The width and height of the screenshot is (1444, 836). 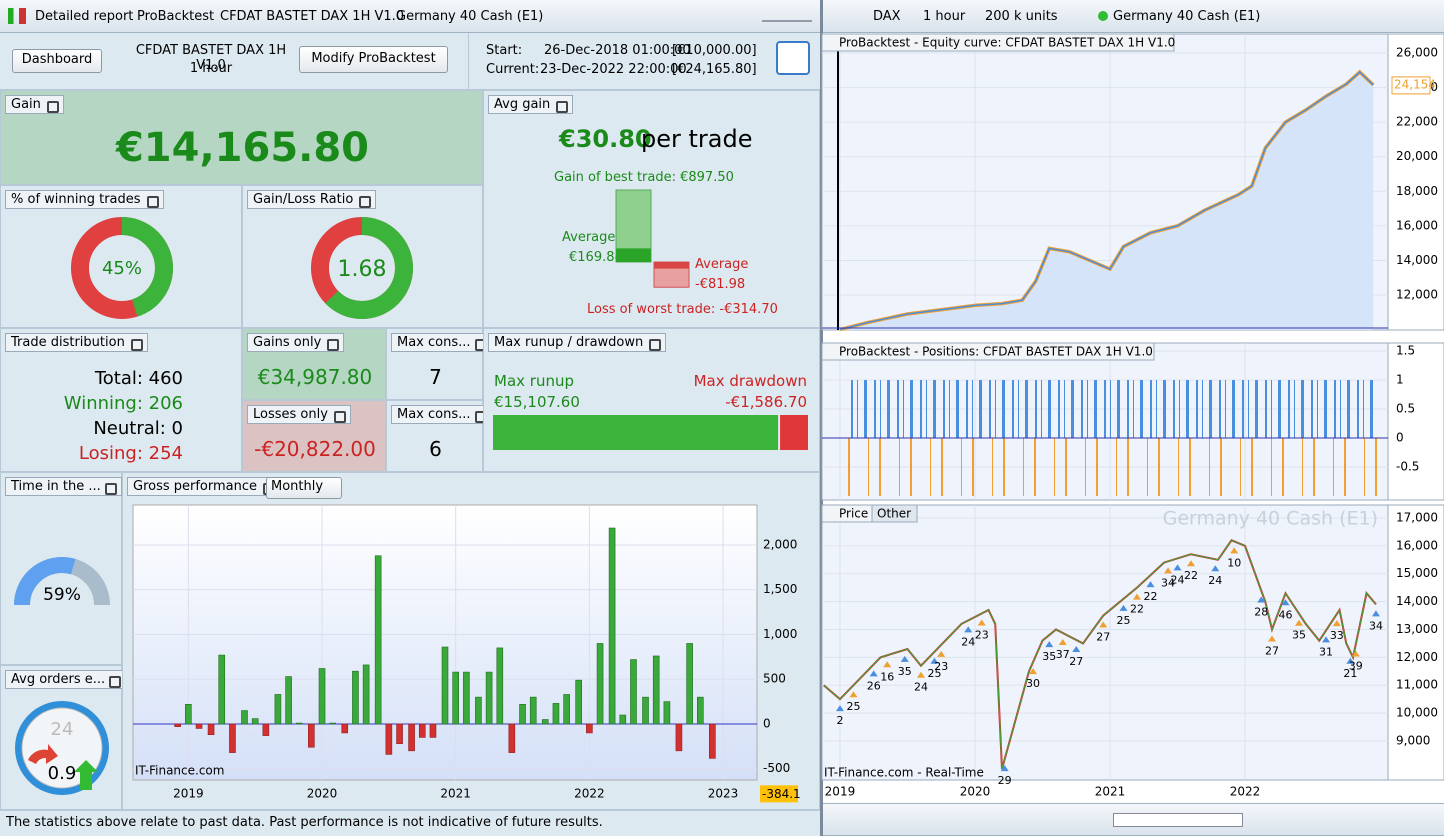 I want to click on trade-label: 39, so click(x=1356, y=666).